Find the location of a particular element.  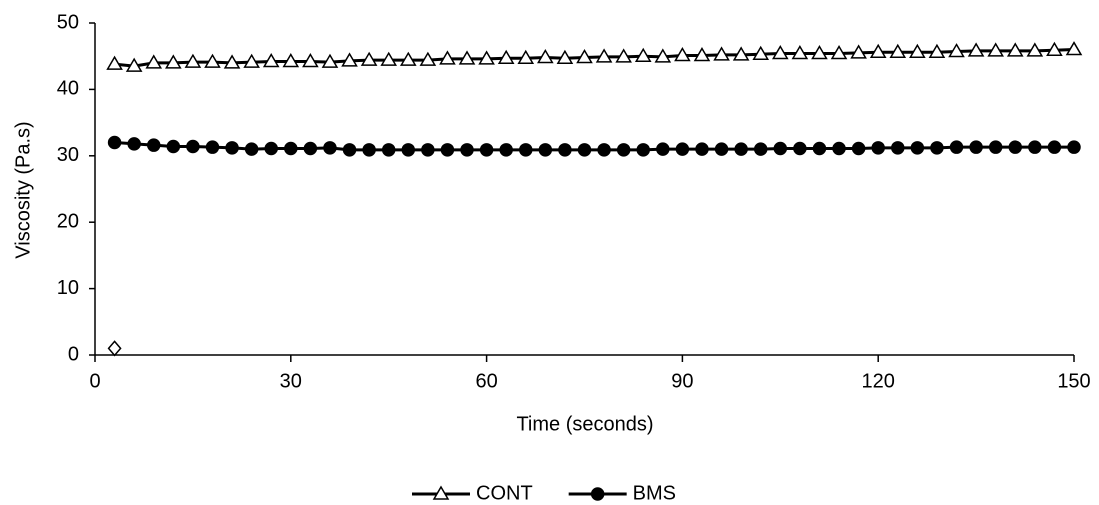

legend-label: CONT is located at coordinates (504, 493).